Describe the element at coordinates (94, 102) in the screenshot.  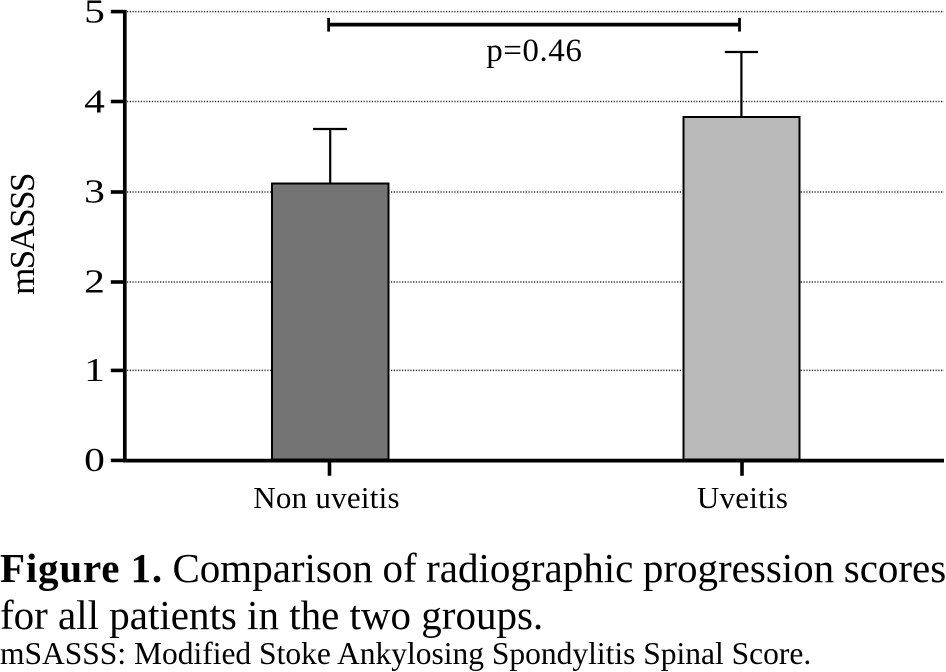
I see `svg-text: 4` at that location.